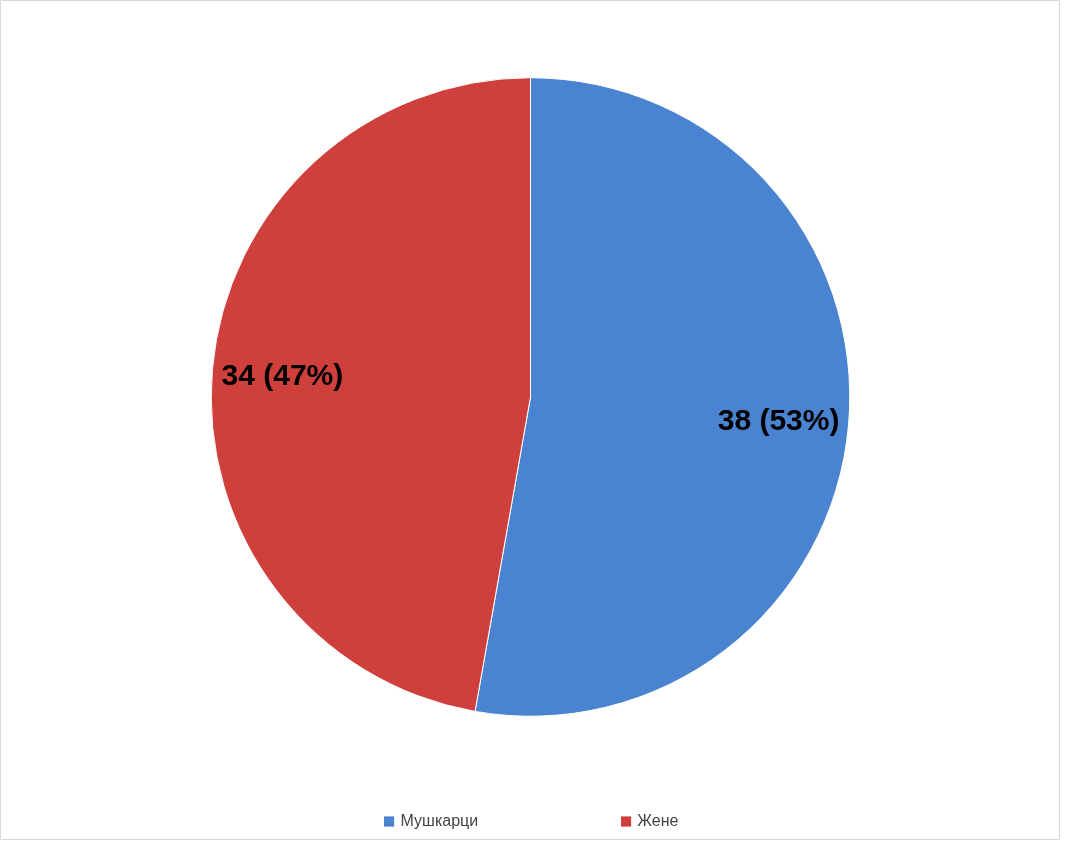 This screenshot has width=1074, height=857. I want to click on legend-label: Мушкарци, so click(439, 821).